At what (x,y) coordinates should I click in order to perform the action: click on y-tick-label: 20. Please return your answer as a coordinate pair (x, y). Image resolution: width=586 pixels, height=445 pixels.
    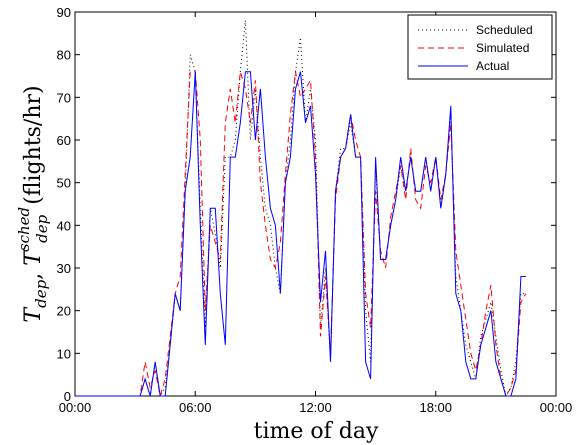
    Looking at the image, I should click on (64, 311).